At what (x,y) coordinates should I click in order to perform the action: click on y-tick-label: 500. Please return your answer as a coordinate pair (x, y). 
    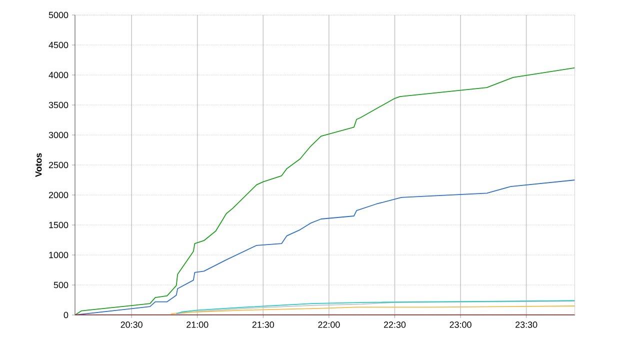
    Looking at the image, I should click on (61, 285).